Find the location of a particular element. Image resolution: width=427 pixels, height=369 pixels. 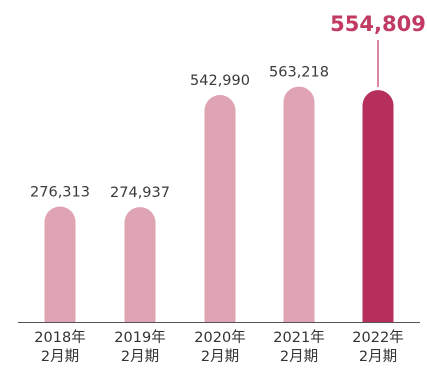

x-label-0-year: 2018年 is located at coordinates (59, 337).